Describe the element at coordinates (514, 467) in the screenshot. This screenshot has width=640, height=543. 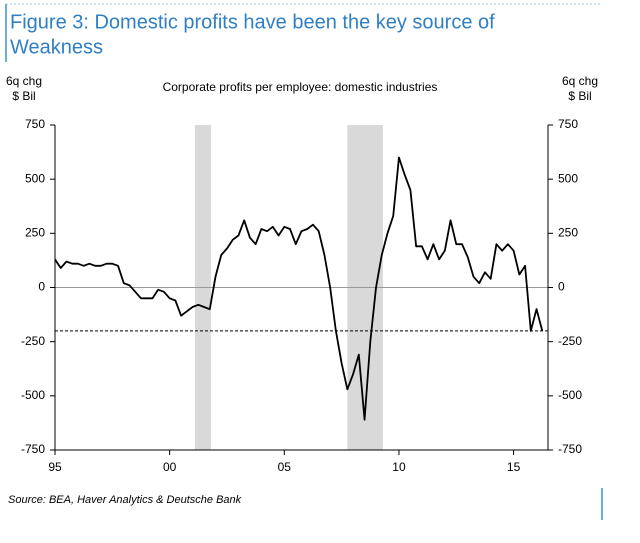
I see `x-tick-label: 15` at that location.